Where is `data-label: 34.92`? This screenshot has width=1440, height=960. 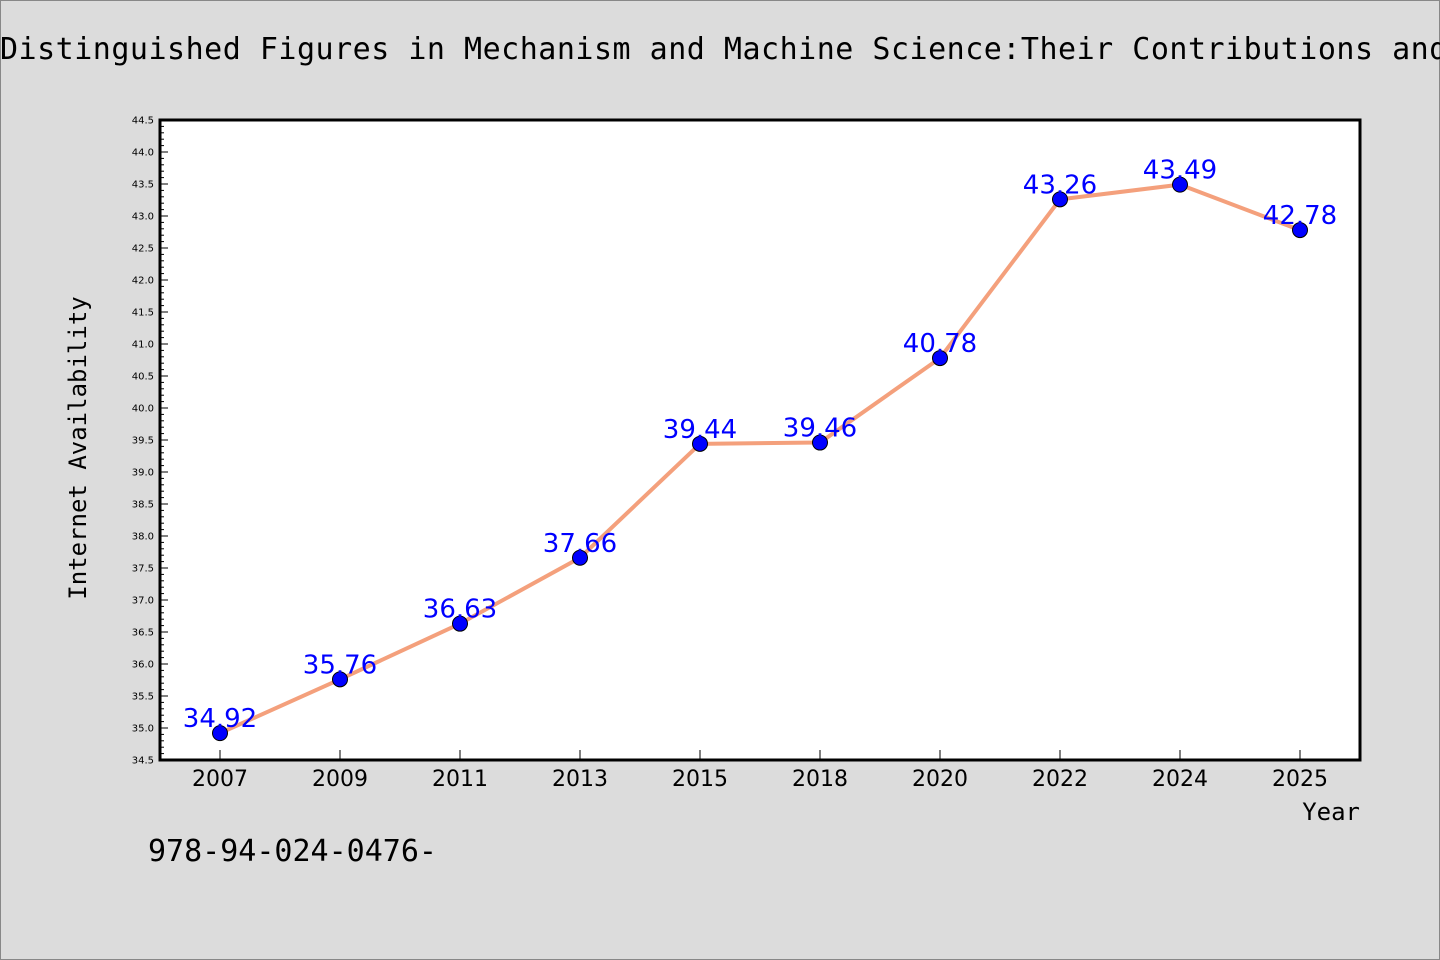
data-label: 34.92 is located at coordinates (220, 719).